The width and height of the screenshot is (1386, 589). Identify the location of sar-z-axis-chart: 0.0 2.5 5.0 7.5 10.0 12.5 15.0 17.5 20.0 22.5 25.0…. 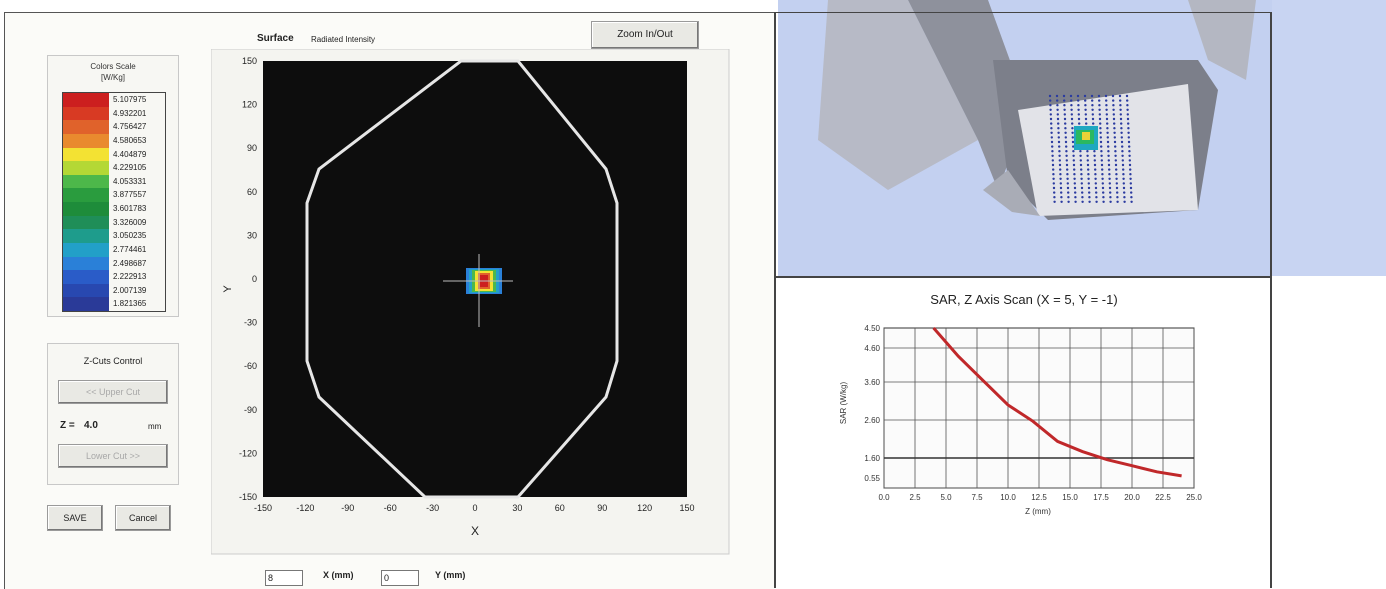
(1018, 422).